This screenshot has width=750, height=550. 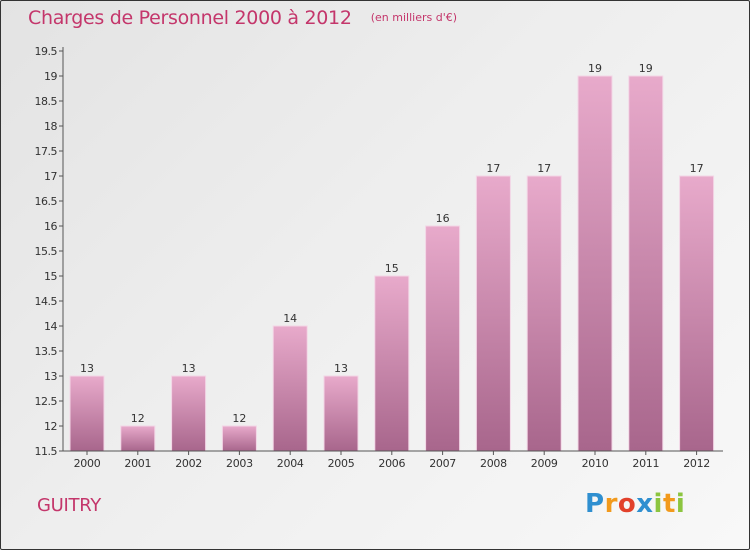 I want to click on x-tick-label: 2000, so click(x=87, y=463).